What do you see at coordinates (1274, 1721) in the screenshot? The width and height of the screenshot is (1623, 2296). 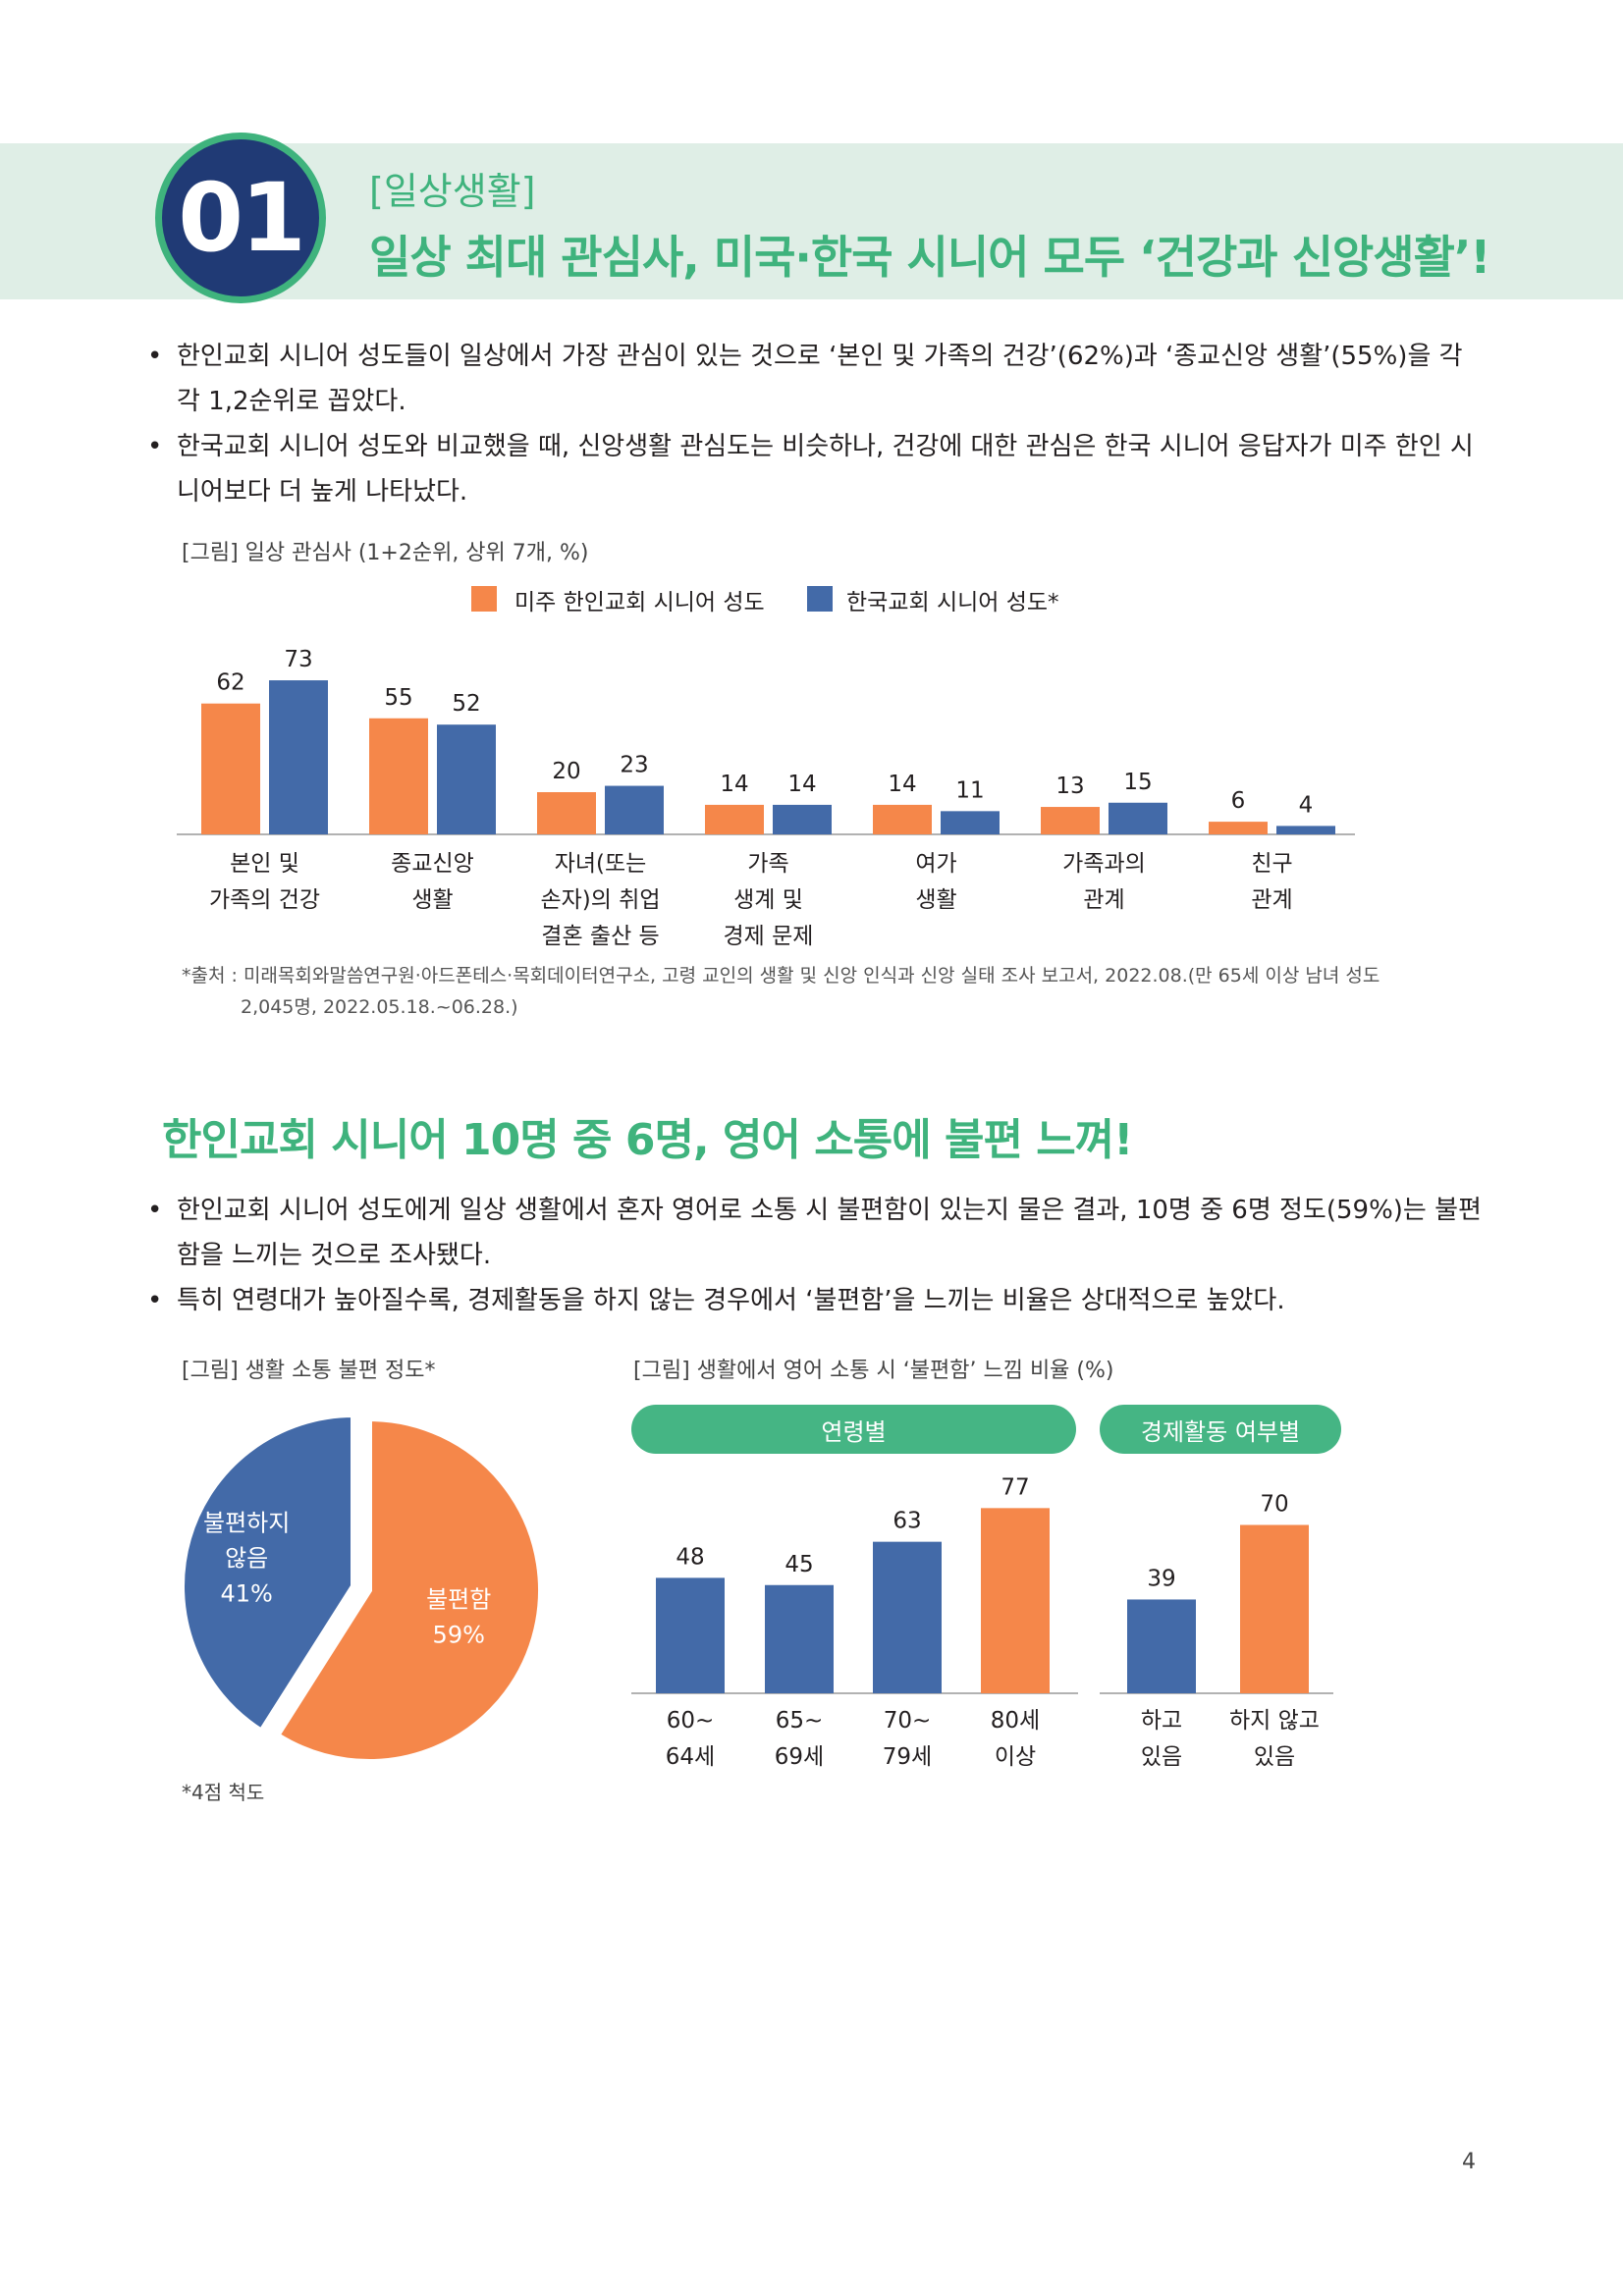 I see `category-label-1-1: 하지 않고` at bounding box center [1274, 1721].